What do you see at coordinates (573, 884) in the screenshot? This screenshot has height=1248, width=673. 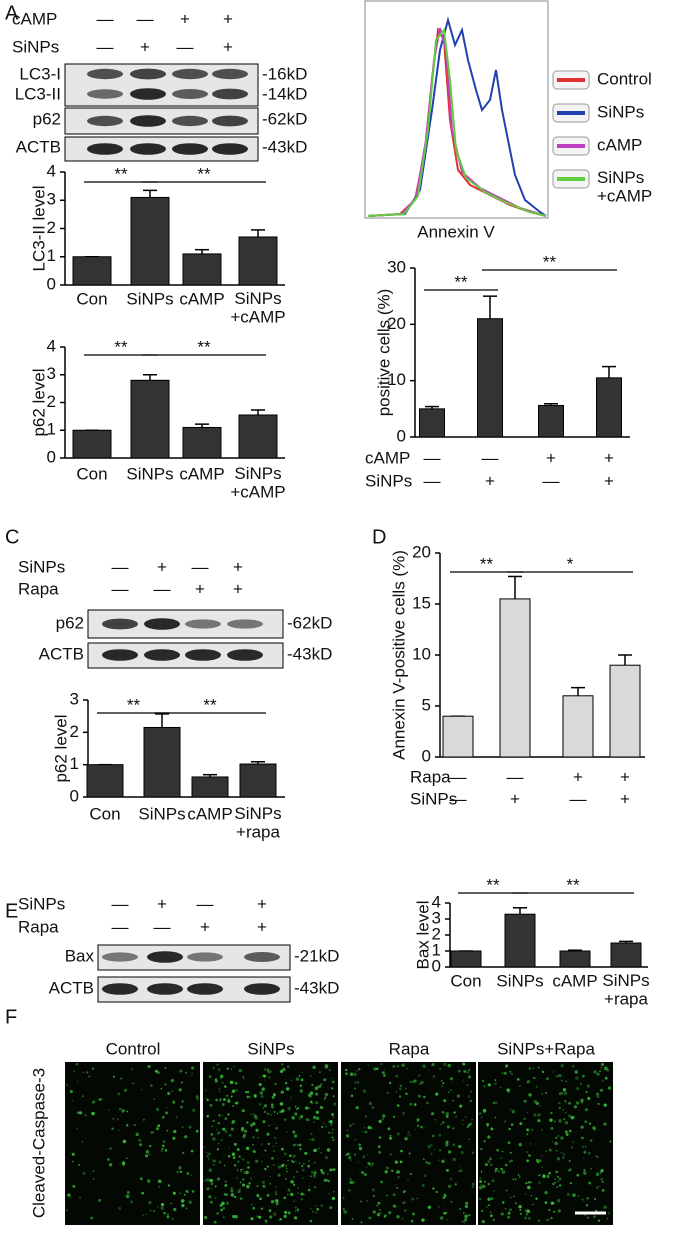 I see `significance-label: **` at bounding box center [573, 884].